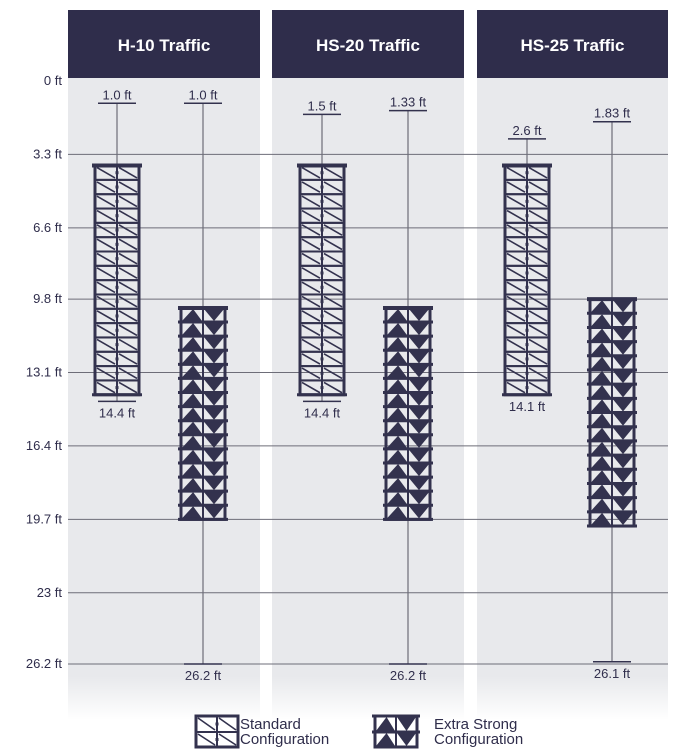 The image size is (674, 749). Describe the element at coordinates (50, 592) in the screenshot. I see `y-tick-label: 23 ft` at that location.